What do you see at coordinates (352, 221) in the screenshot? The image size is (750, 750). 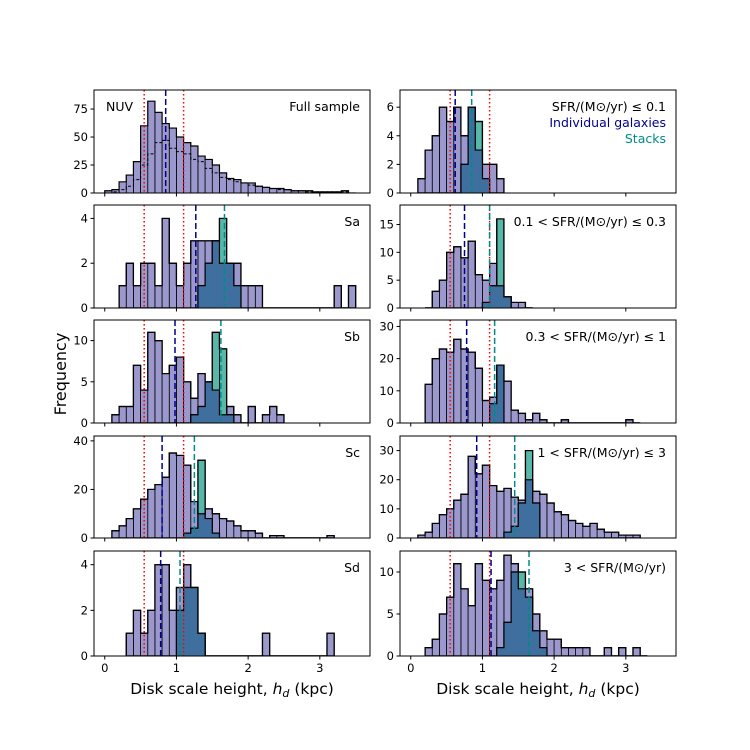 I see `panel-title: Sa` at bounding box center [352, 221].